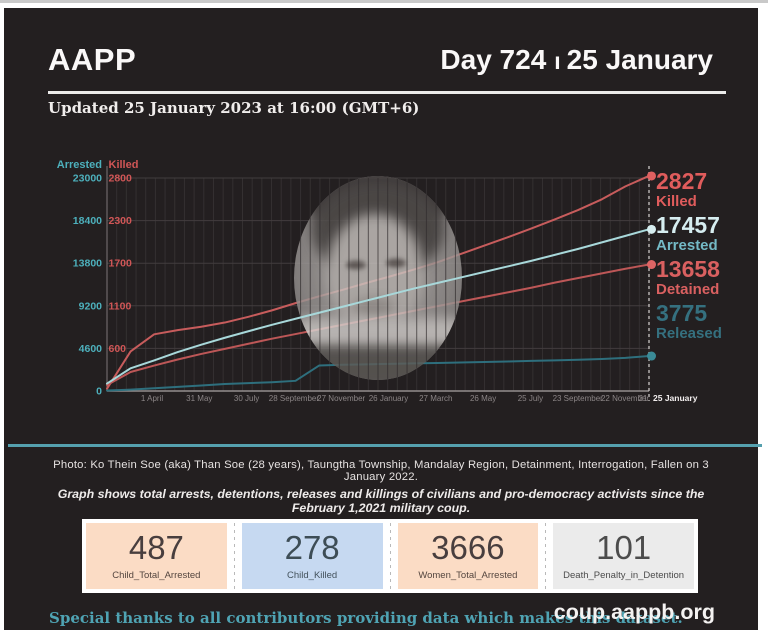 This screenshot has height=643, width=768. Describe the element at coordinates (312, 547) in the screenshot. I see `stat-value: 278` at that location.